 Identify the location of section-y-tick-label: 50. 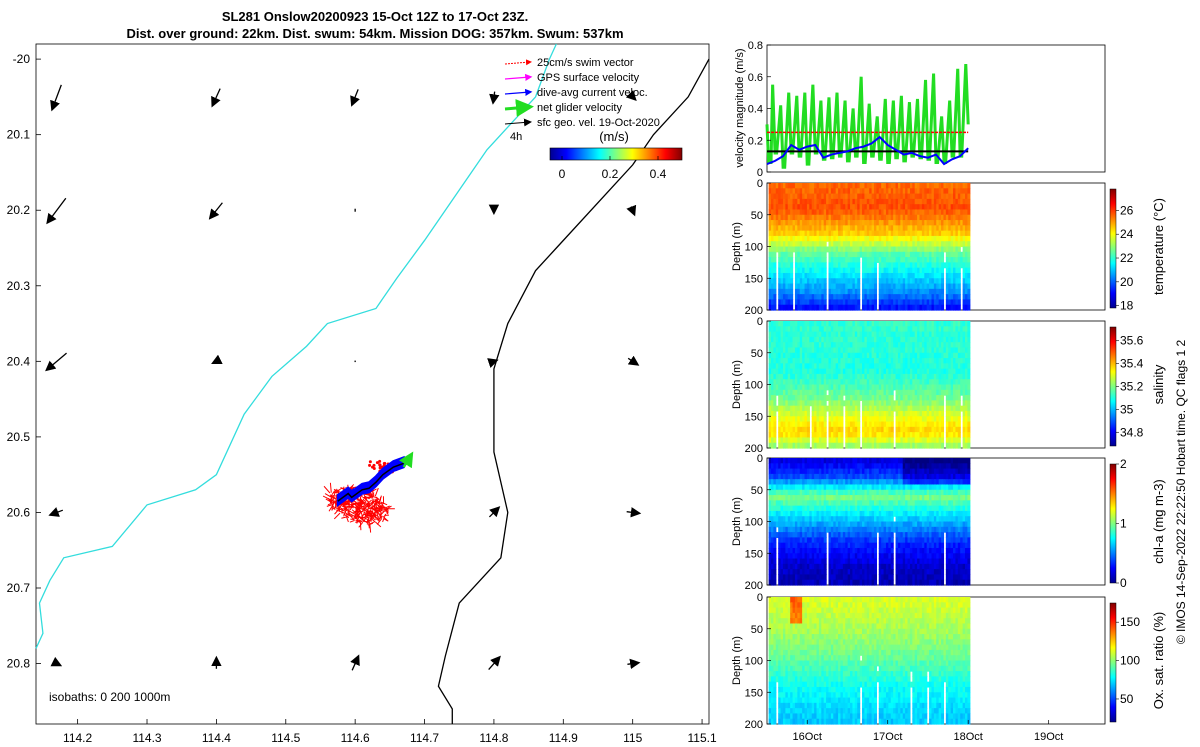
(757, 216).